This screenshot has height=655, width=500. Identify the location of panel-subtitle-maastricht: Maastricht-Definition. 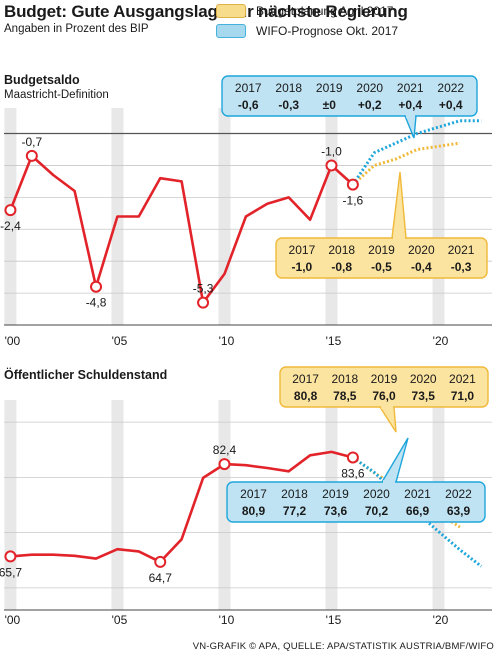
(56, 95).